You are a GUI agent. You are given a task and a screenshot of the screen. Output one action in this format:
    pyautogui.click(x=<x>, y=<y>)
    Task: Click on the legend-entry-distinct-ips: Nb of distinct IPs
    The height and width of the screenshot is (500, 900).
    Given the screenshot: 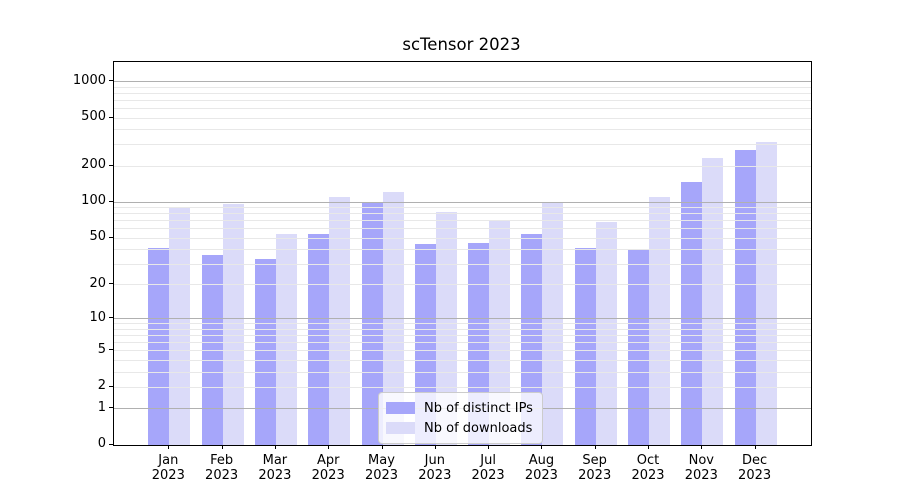 What is the action you would take?
    pyautogui.click(x=459, y=408)
    